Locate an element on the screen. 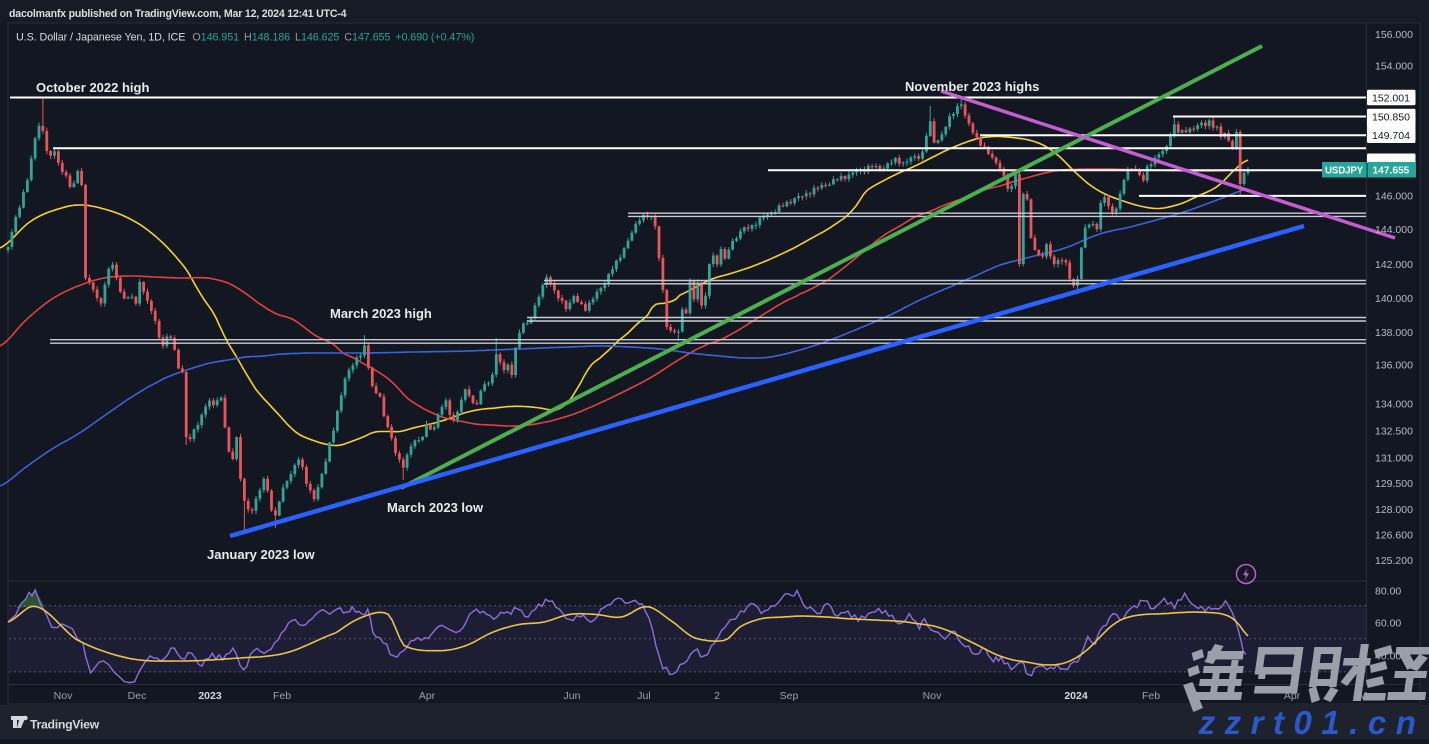  svg-text: 60.00 is located at coordinates (1388, 624).